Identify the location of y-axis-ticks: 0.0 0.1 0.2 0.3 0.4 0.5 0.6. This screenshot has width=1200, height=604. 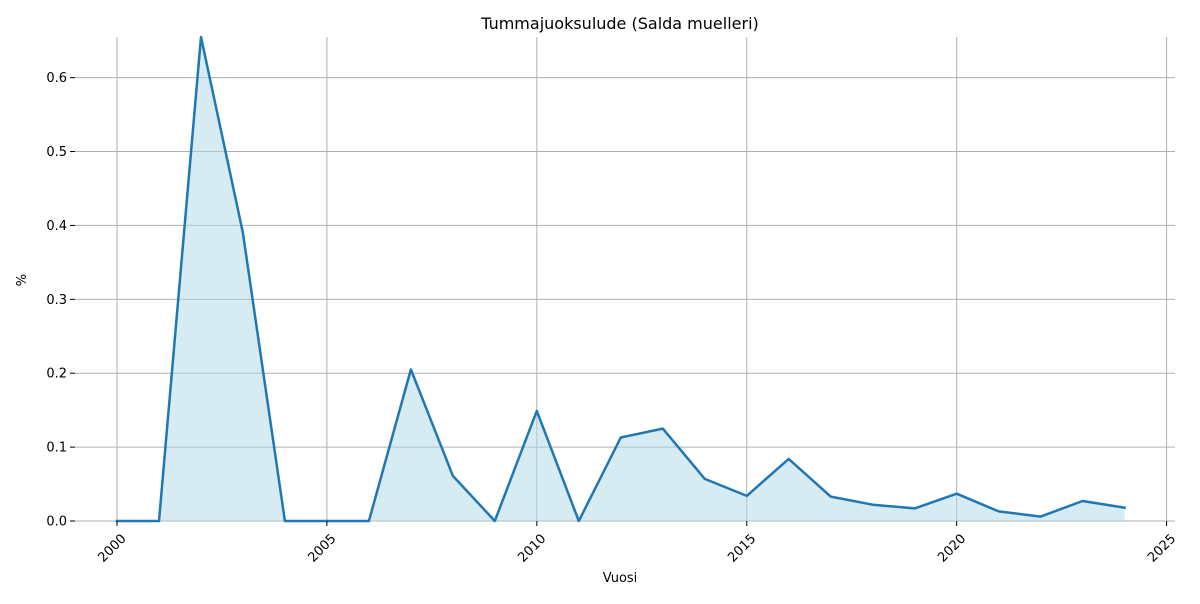
(60, 300).